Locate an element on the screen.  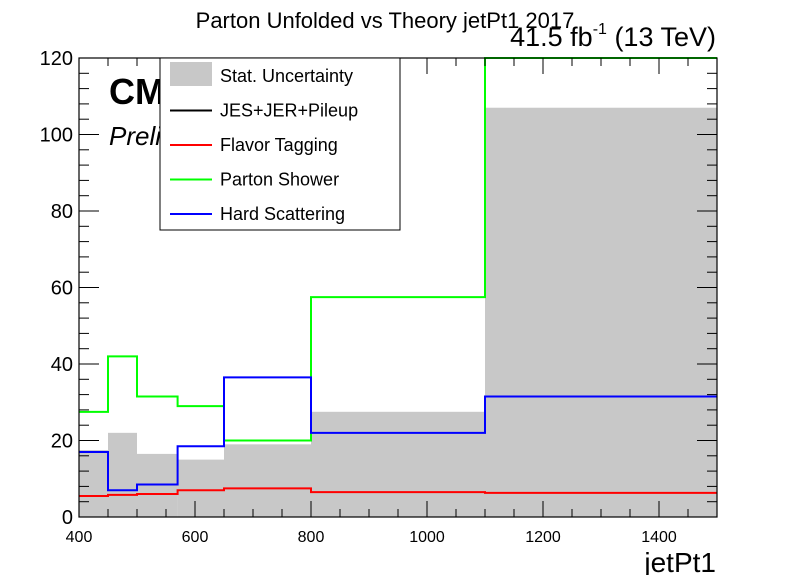
x-tick-label: 800 is located at coordinates (311, 537).